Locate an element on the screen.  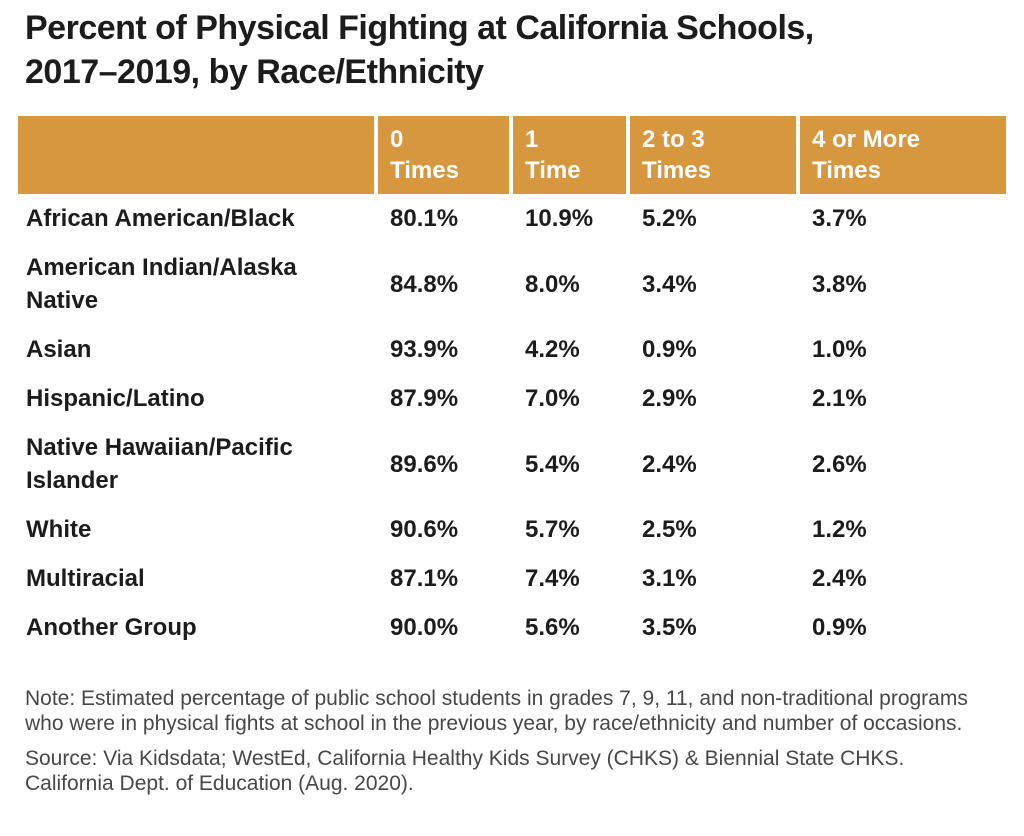
row-value-4-or-more-times: 2.6% is located at coordinates (839, 464).